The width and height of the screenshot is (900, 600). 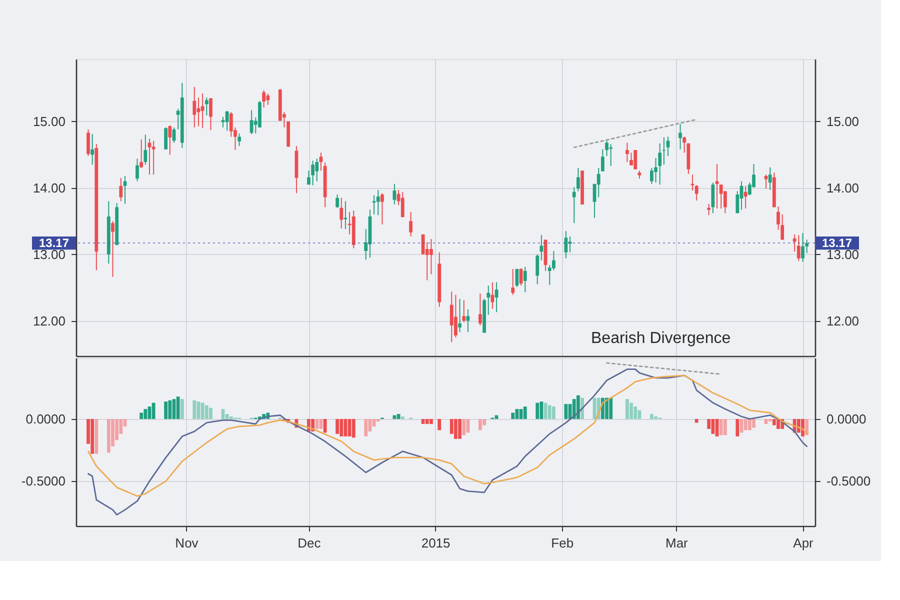 What do you see at coordinates (49, 121) in the screenshot?
I see `y-tick-label: 15.00` at bounding box center [49, 121].